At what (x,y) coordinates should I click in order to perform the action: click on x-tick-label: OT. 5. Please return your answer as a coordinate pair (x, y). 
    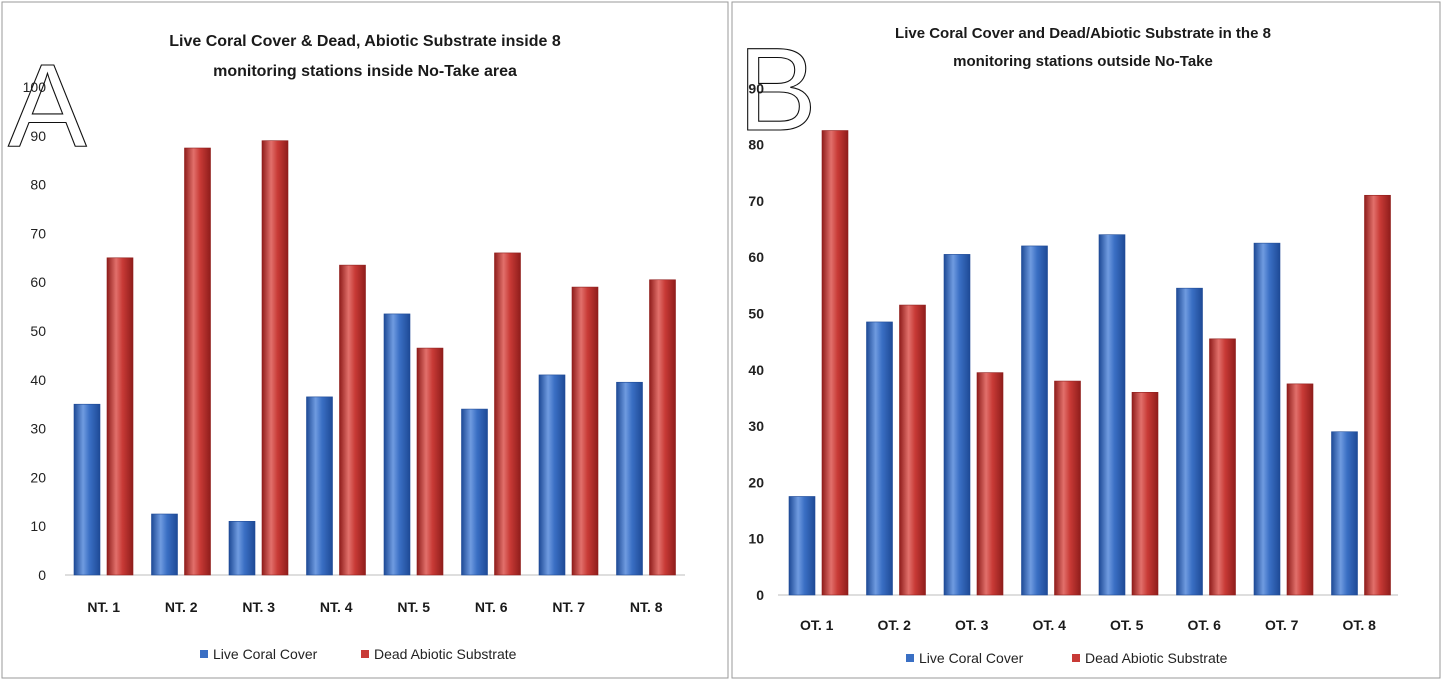
    Looking at the image, I should click on (1127, 625).